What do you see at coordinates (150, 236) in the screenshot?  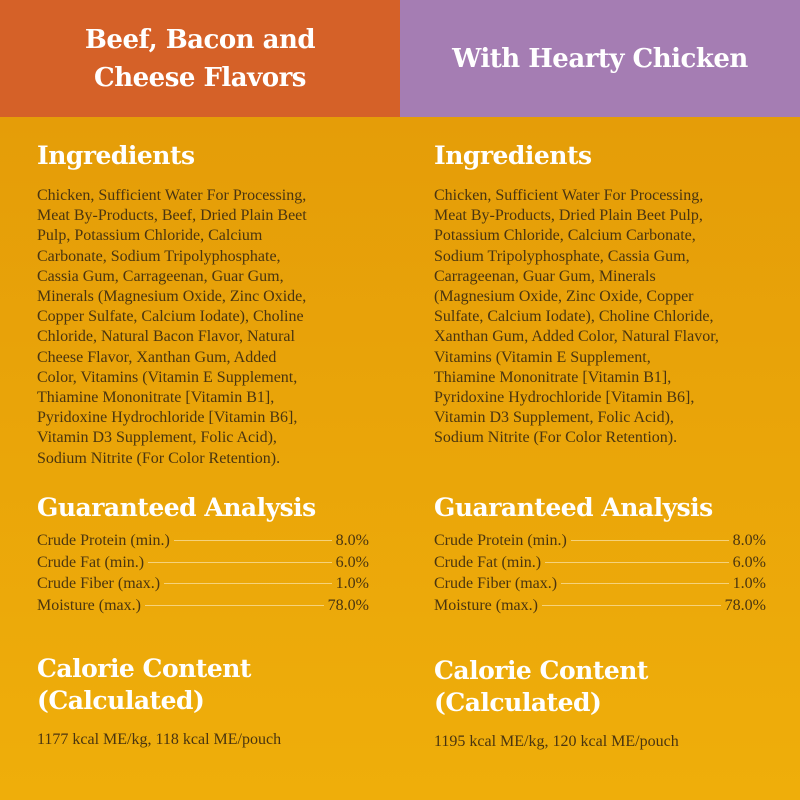 I see `ingredients-line: Pulp, Potassium Chloride, Calcium` at bounding box center [150, 236].